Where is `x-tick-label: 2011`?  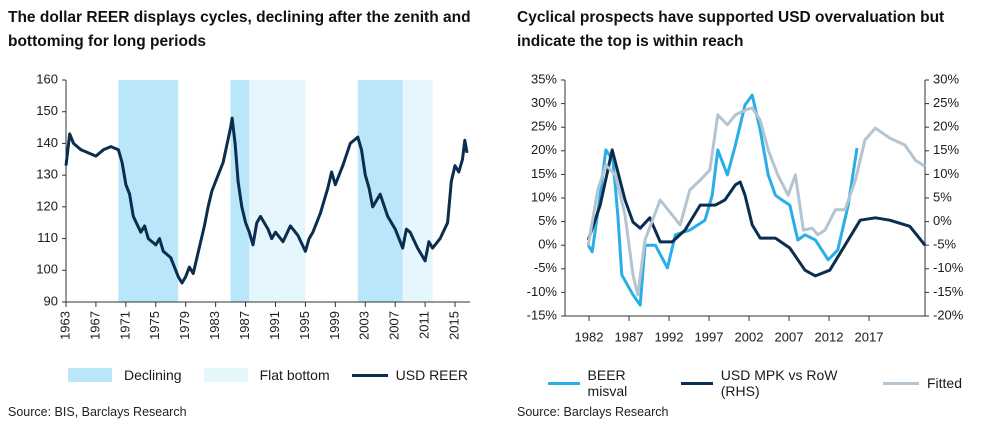
x-tick-label: 2011 is located at coordinates (424, 325).